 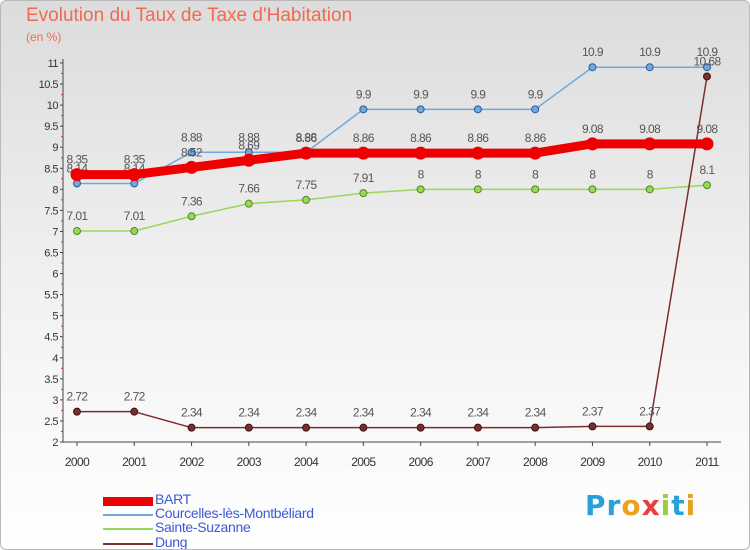 What do you see at coordinates (307, 185) in the screenshot?
I see `data-label: 7.75` at bounding box center [307, 185].